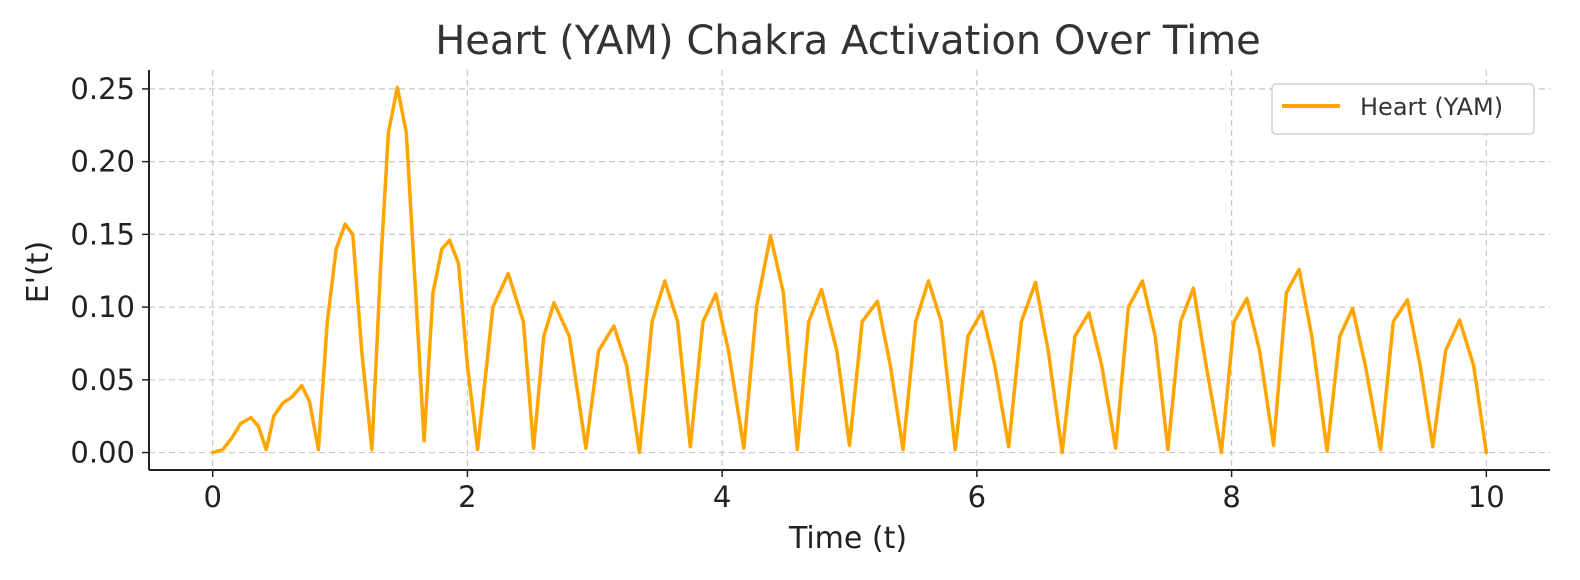  I want to click on y-tick-label: 0.15, so click(102, 234).